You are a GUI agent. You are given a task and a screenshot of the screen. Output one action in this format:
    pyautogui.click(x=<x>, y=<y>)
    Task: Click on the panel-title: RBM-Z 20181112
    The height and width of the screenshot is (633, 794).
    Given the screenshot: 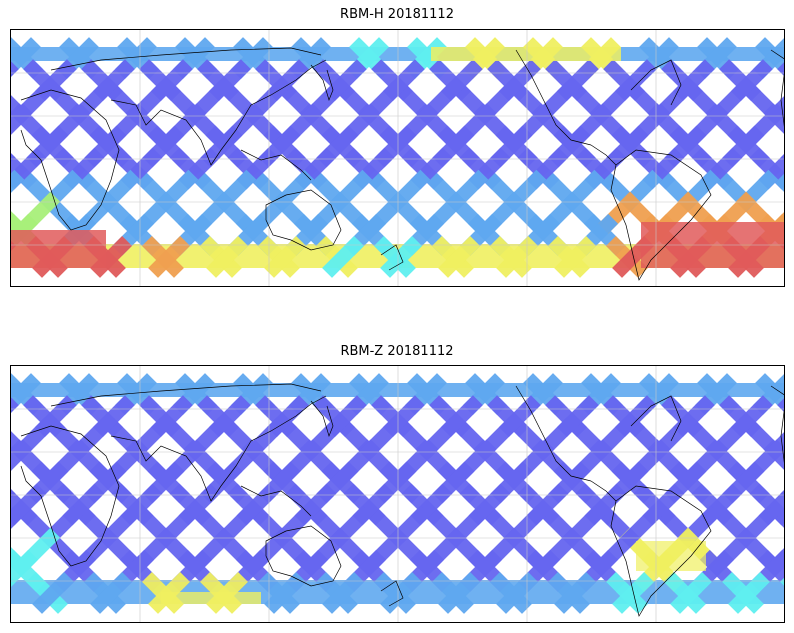 What is the action you would take?
    pyautogui.click(x=397, y=351)
    